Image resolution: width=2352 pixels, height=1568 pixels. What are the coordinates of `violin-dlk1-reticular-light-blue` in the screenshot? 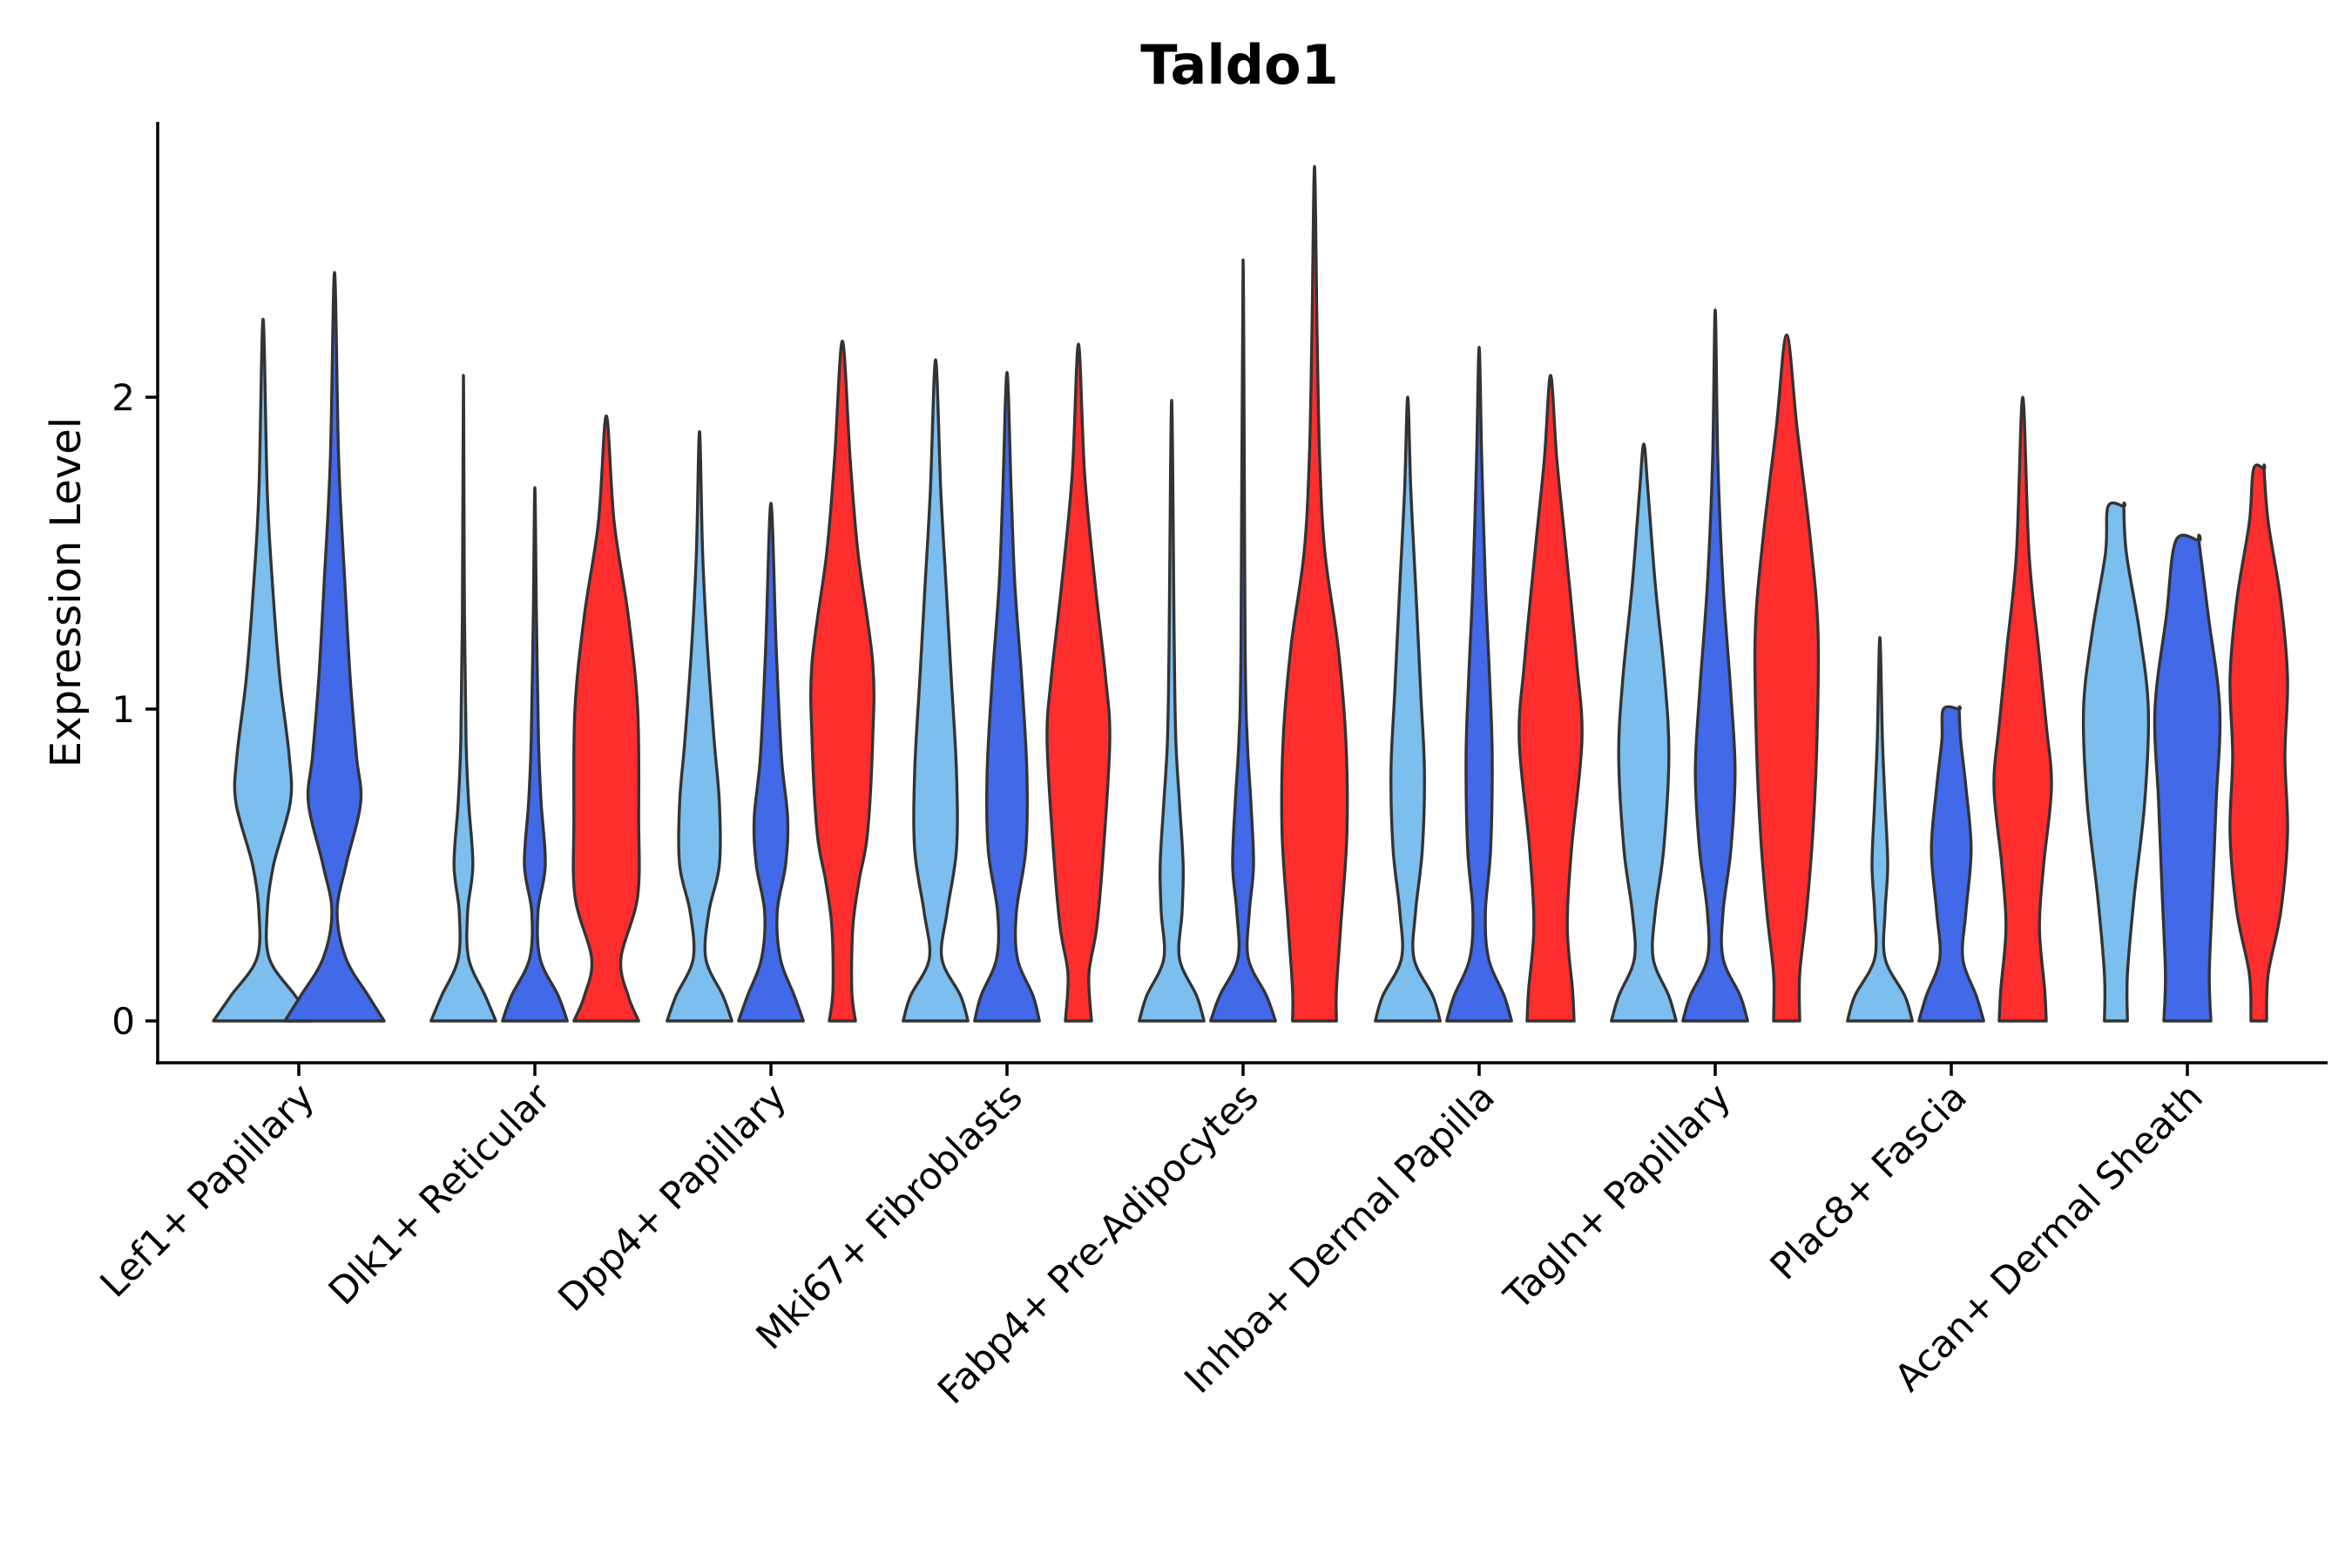 It's located at (463, 698).